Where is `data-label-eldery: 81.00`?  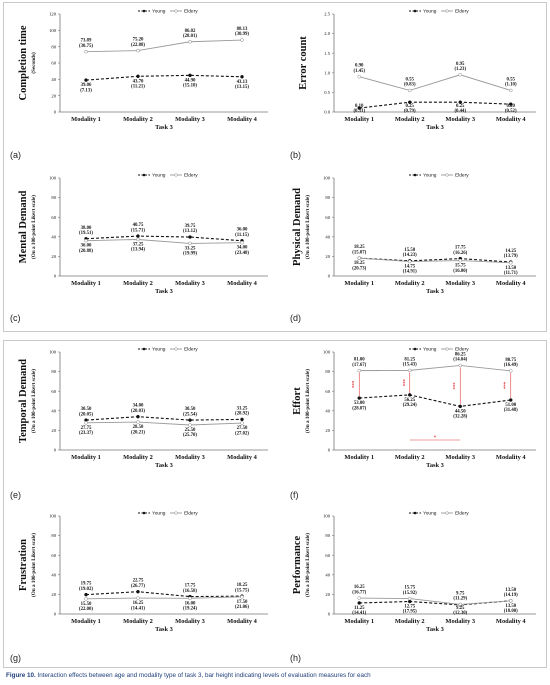 data-label-eldery: 81.00 is located at coordinates (359, 360).